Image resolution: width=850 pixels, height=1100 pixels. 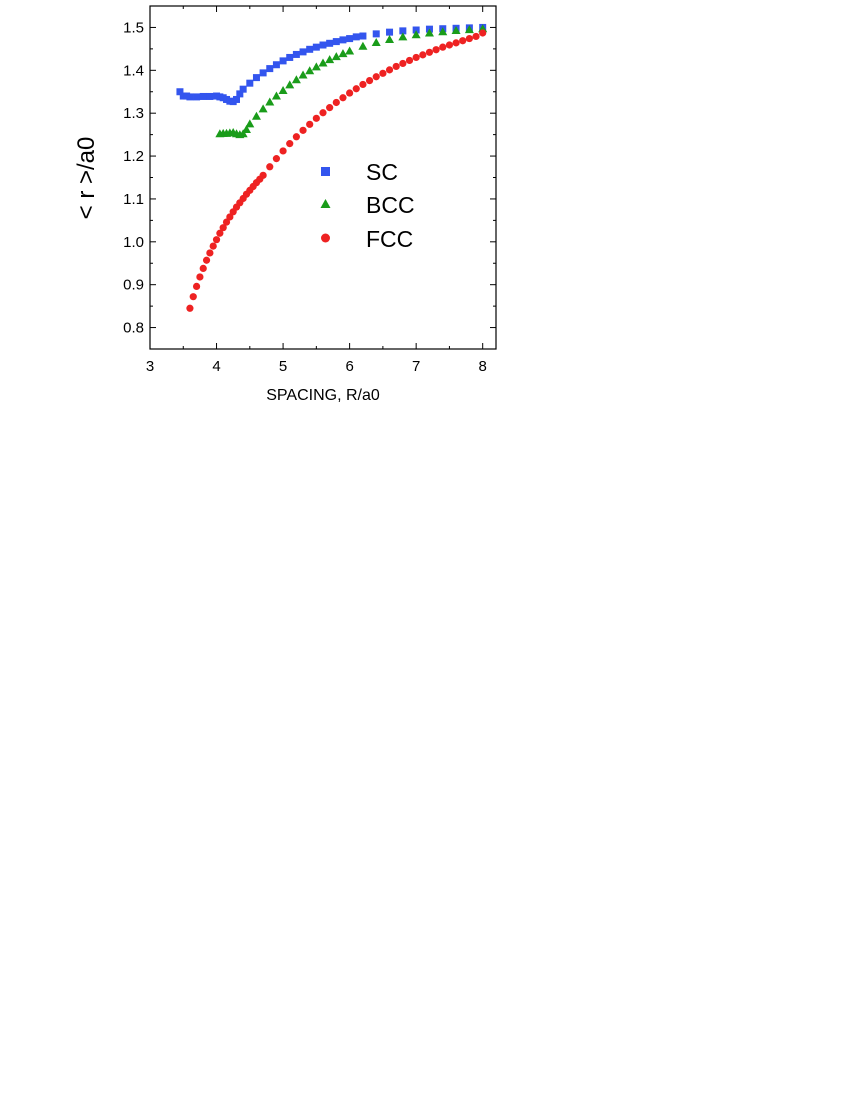 What do you see at coordinates (133, 156) in the screenshot?
I see `y-tick-label: 1.2` at bounding box center [133, 156].